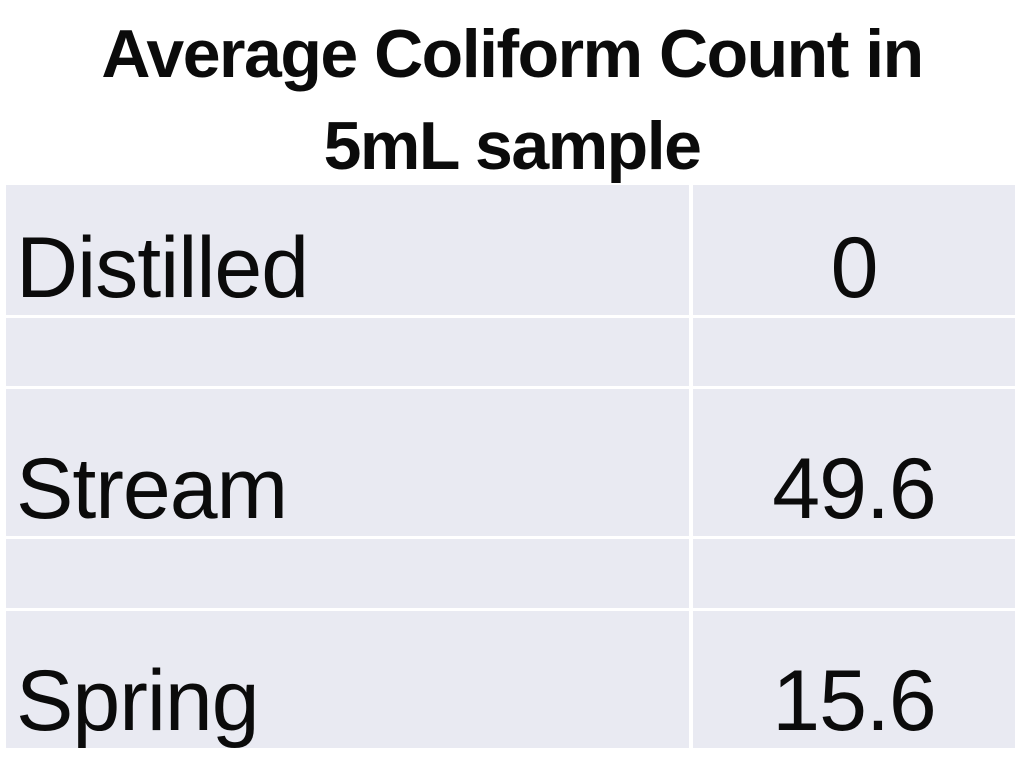  I want to click on table-cell-label-spring: Spring, so click(347, 679).